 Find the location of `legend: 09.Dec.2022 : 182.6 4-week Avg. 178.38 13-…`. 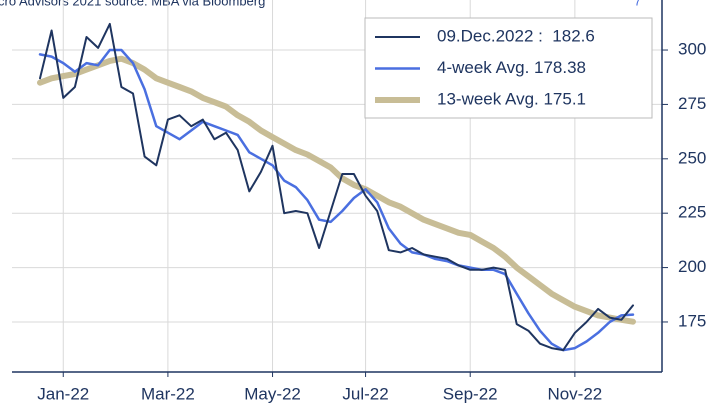

legend: 09.Dec.2022 : 182.6 4-week Avg. 178.38 13-… is located at coordinates (508, 68).